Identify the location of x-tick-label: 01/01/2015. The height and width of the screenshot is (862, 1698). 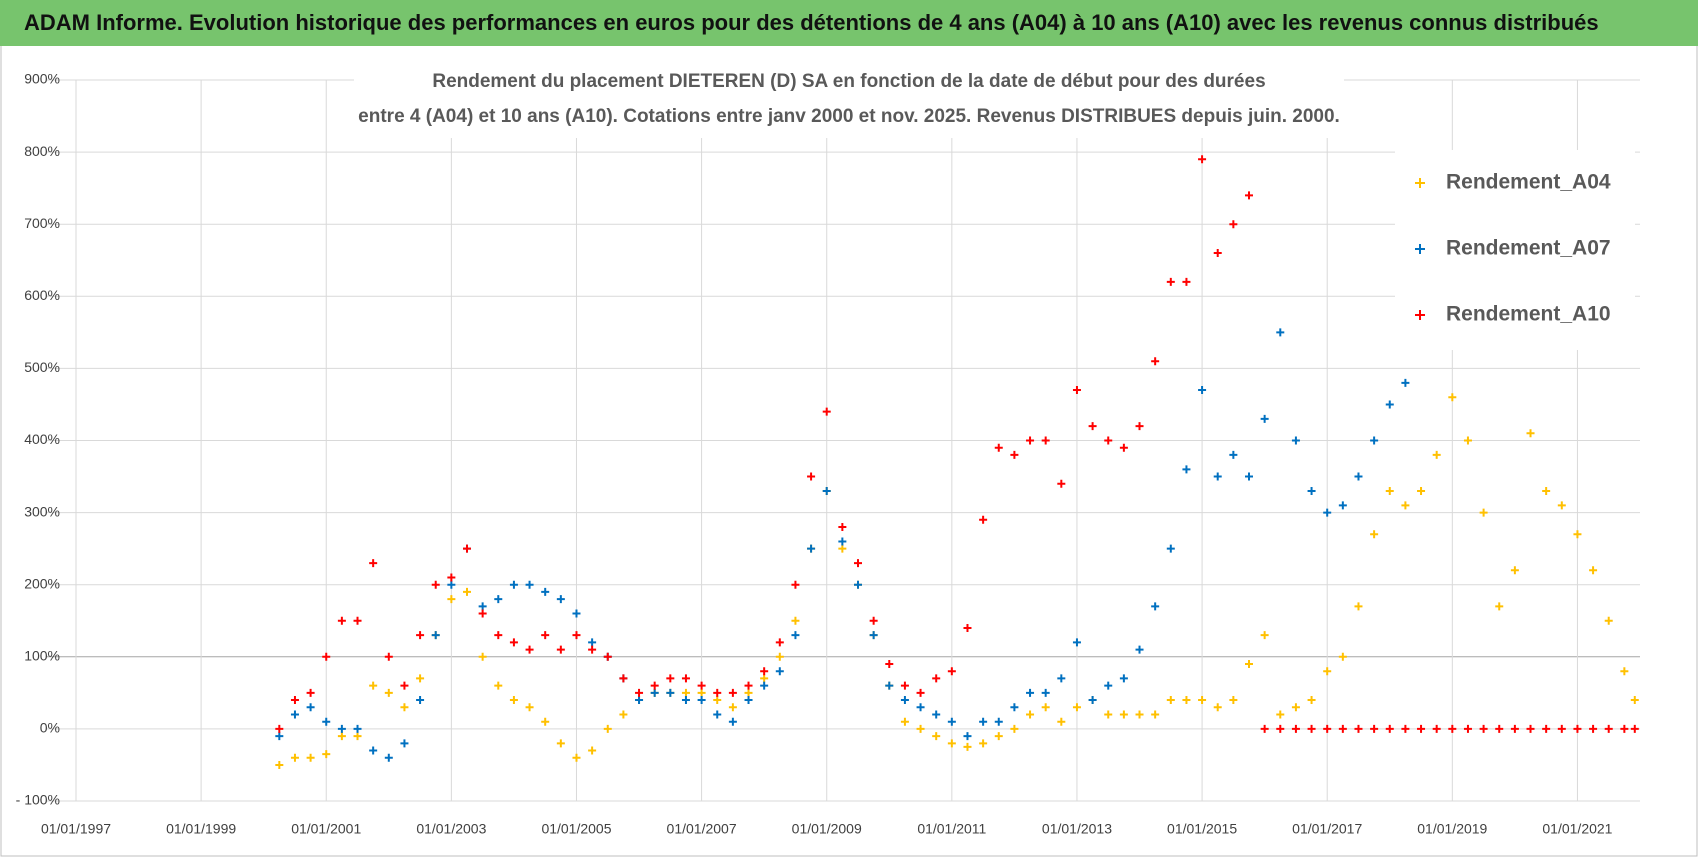
(1202, 829).